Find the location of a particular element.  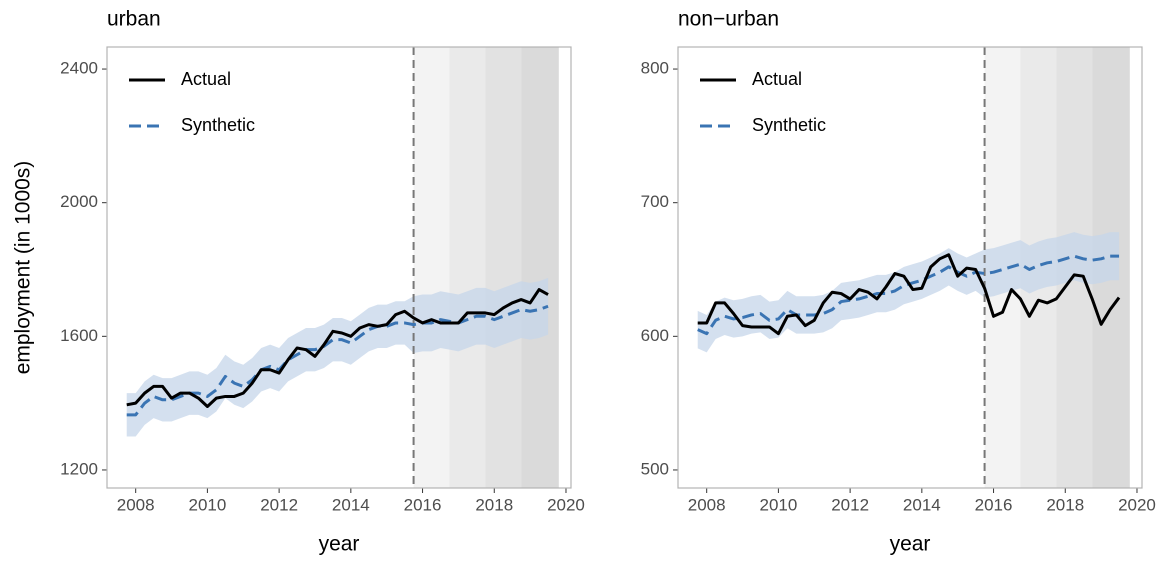

y-tick-label: 800 is located at coordinates (655, 68).